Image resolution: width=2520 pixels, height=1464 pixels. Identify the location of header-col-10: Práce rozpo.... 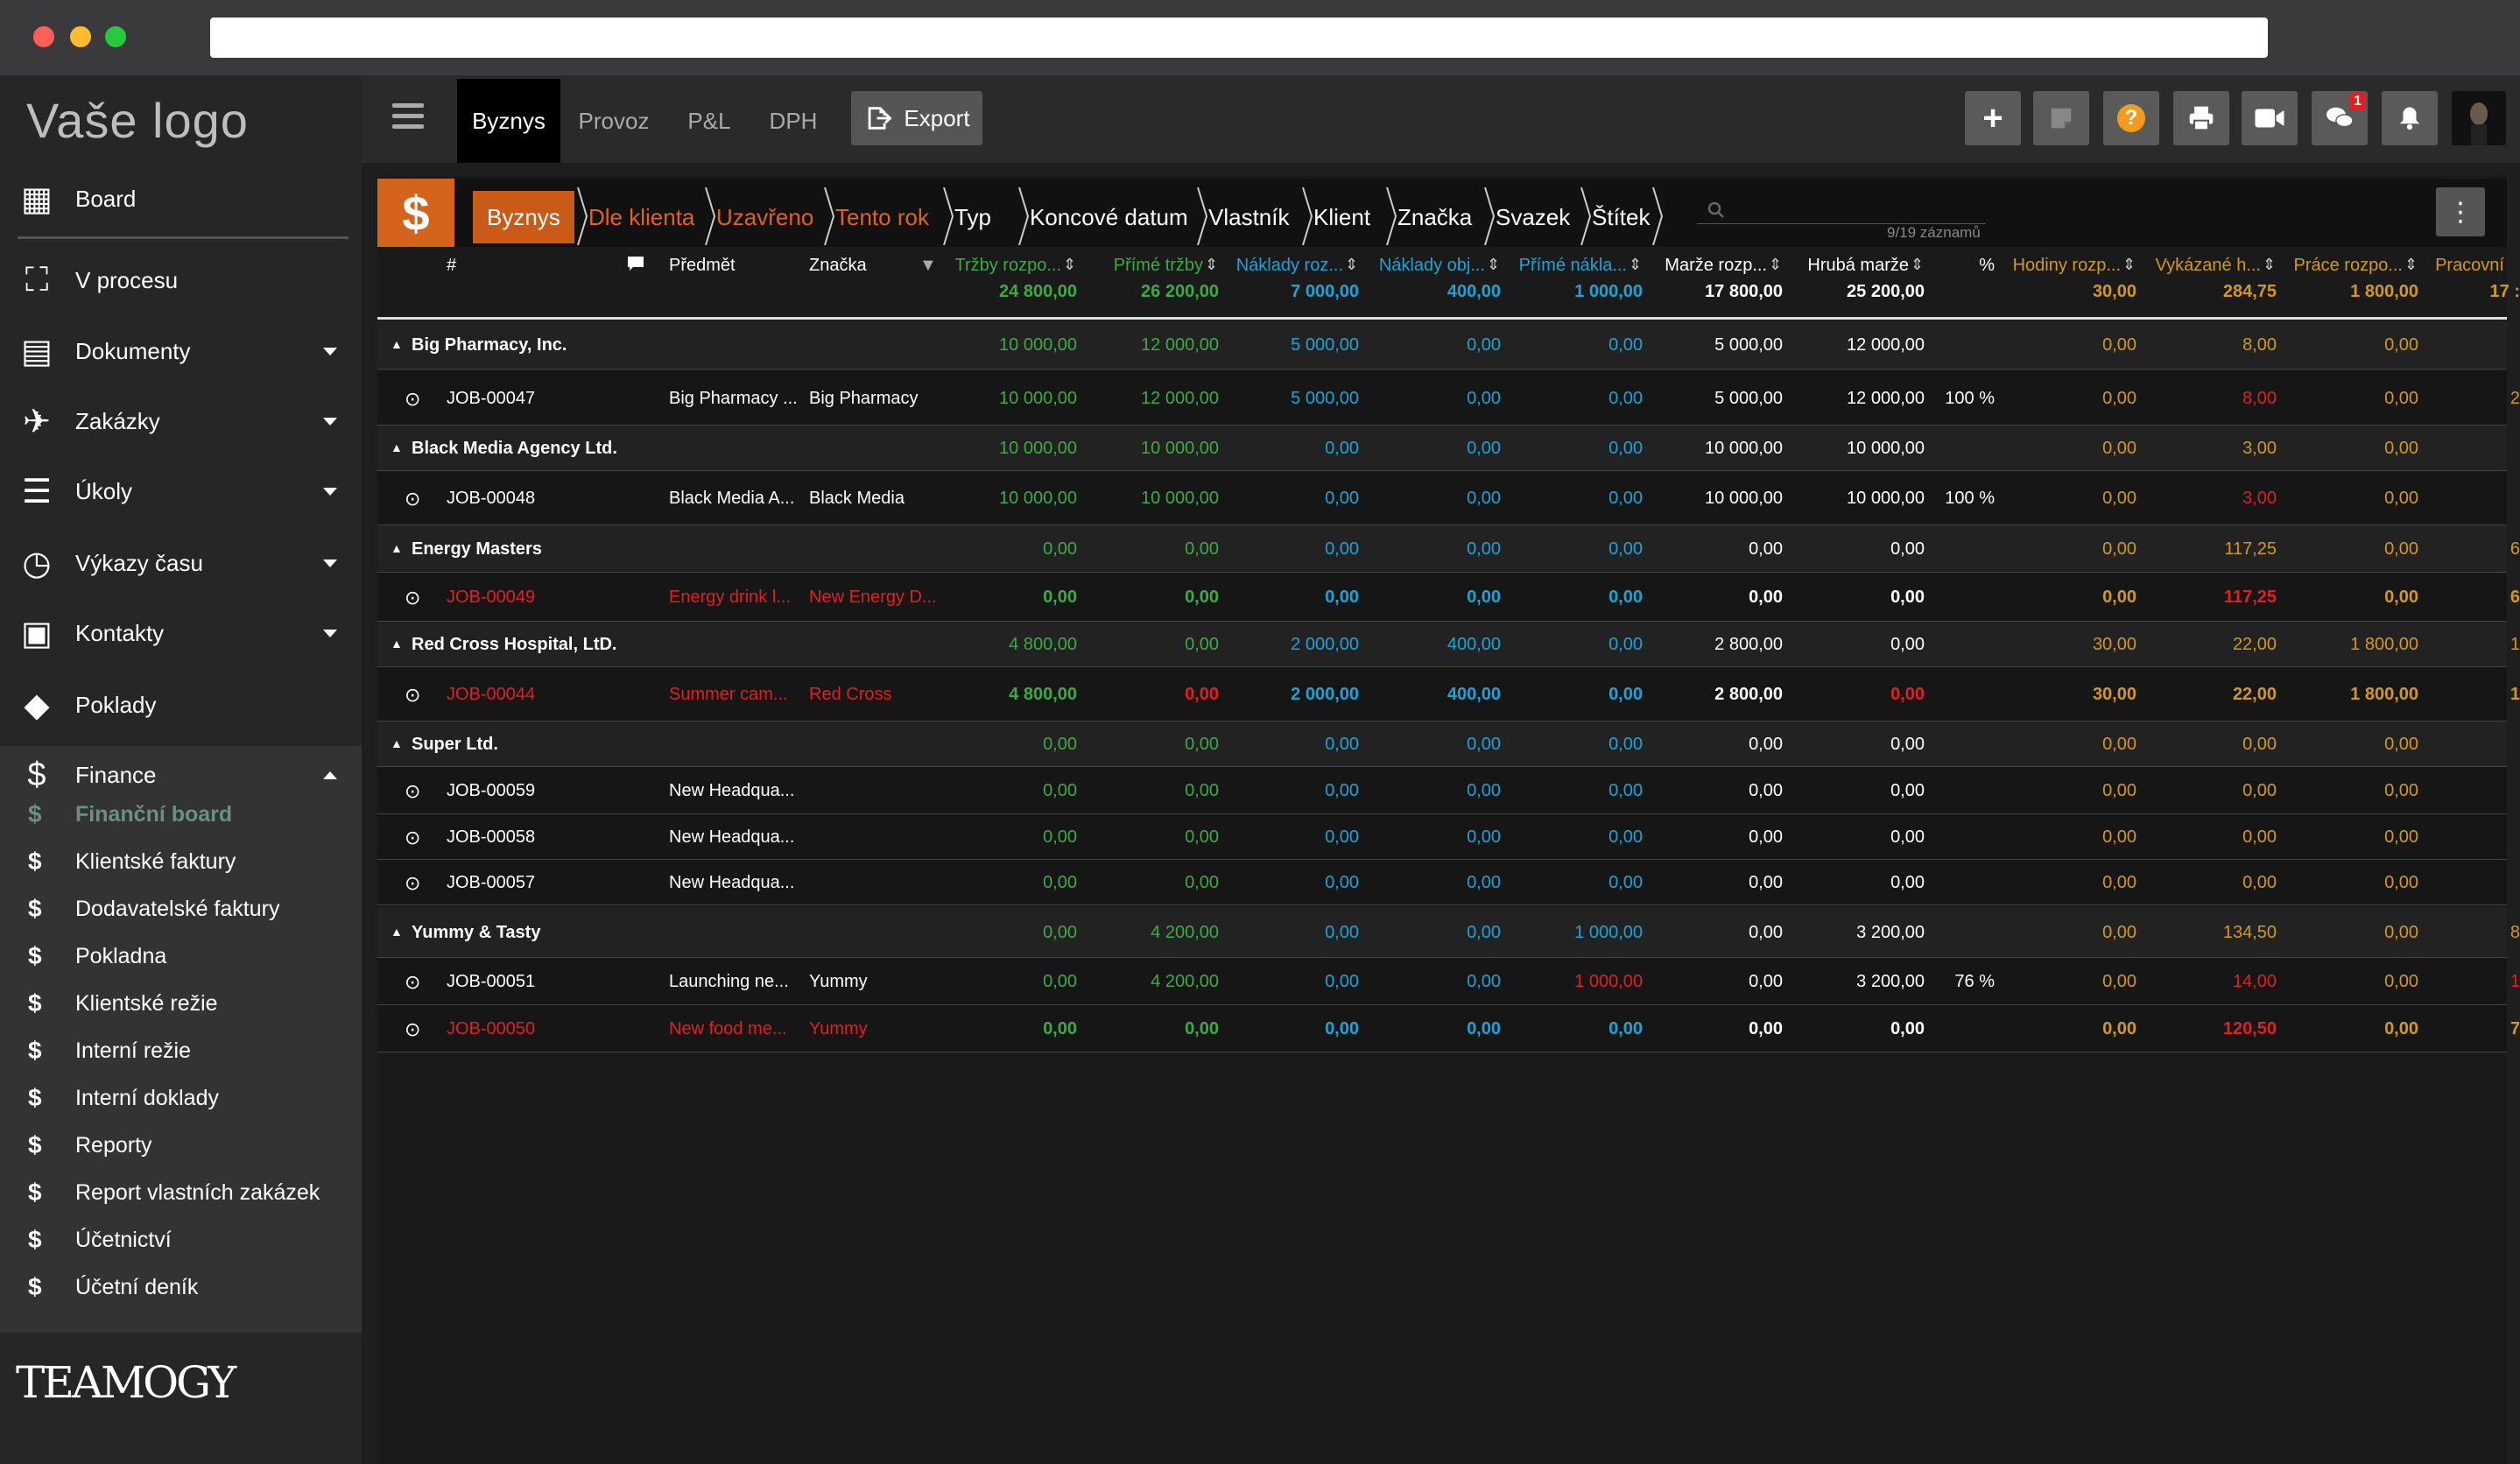
(2348, 265).